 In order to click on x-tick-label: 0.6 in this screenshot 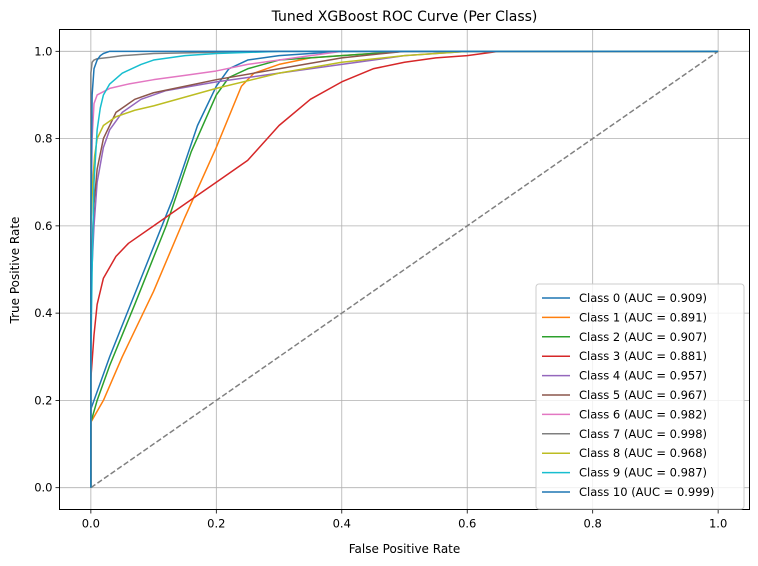, I will do `click(467, 524)`.